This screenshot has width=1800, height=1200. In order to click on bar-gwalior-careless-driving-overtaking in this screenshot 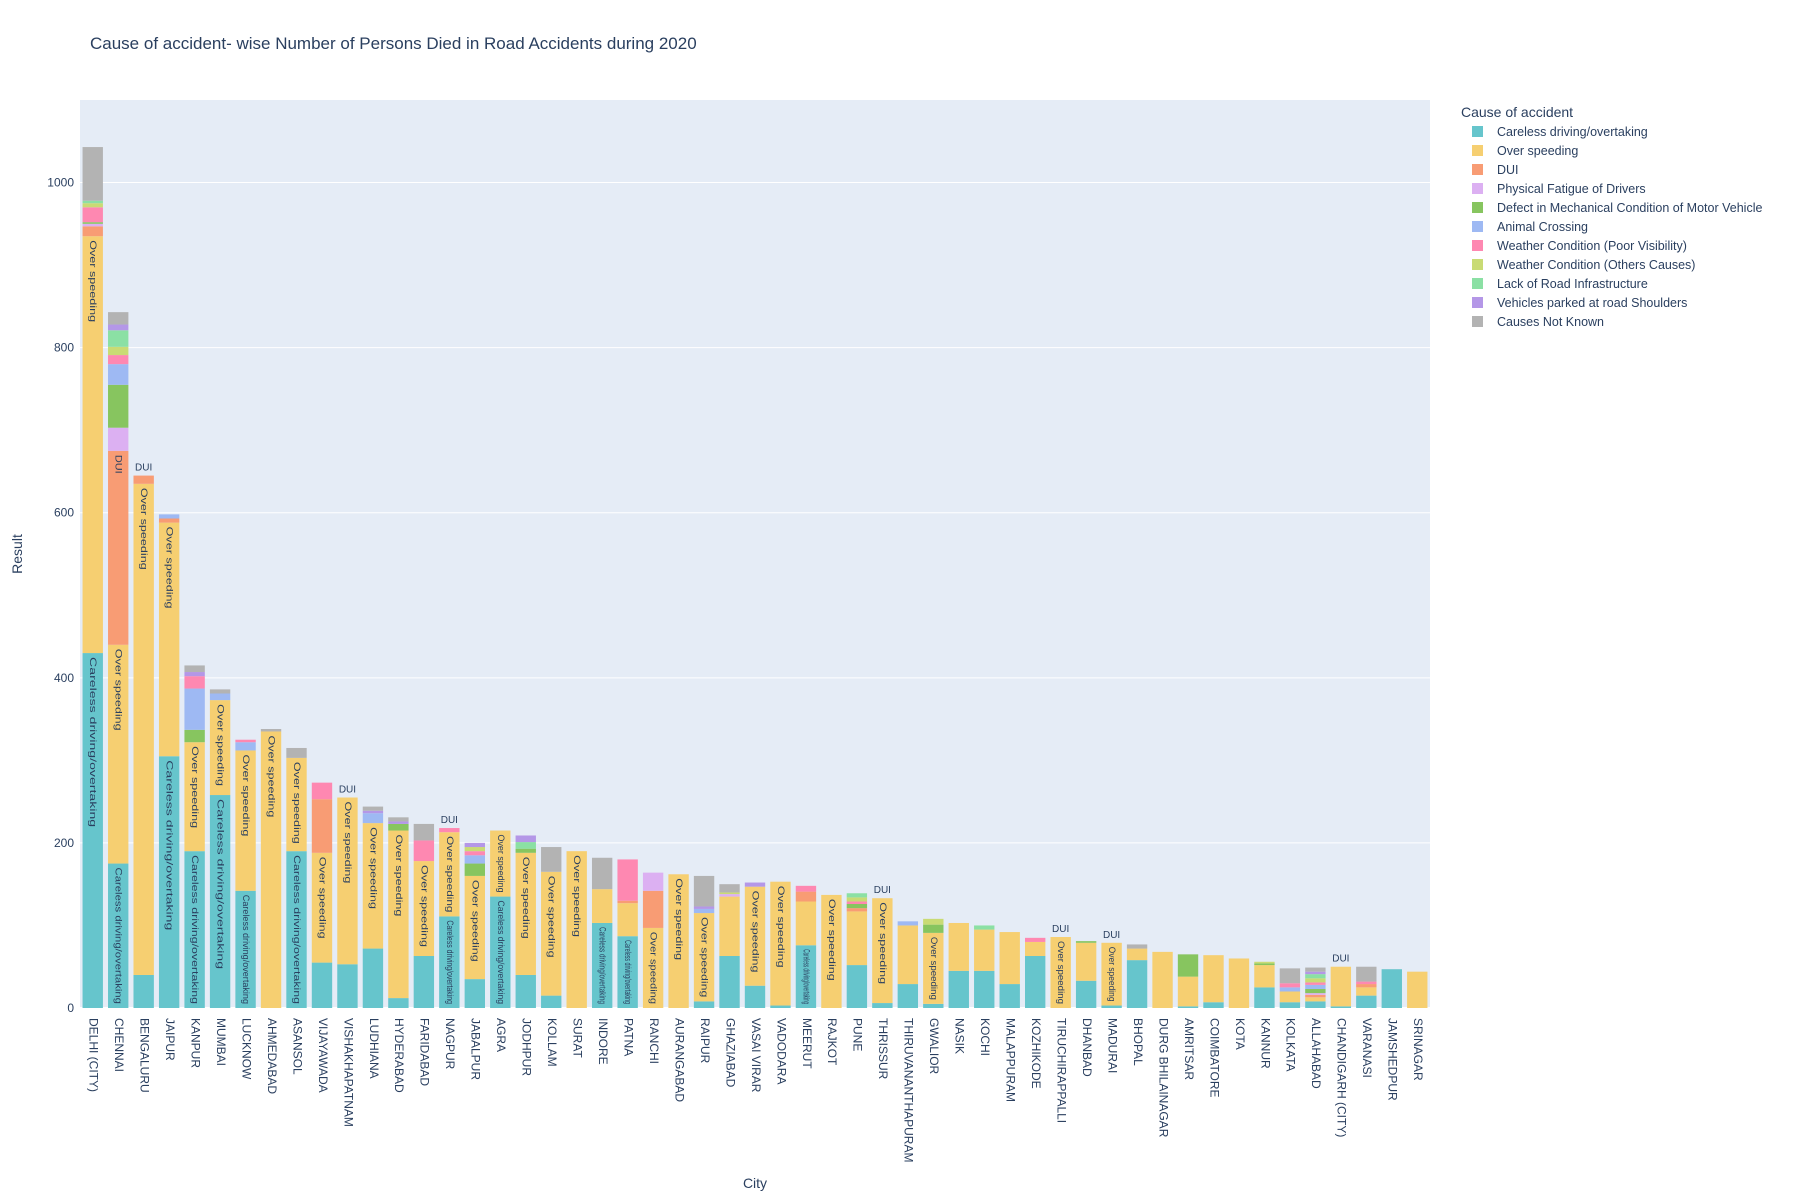, I will do `click(933, 1005)`.